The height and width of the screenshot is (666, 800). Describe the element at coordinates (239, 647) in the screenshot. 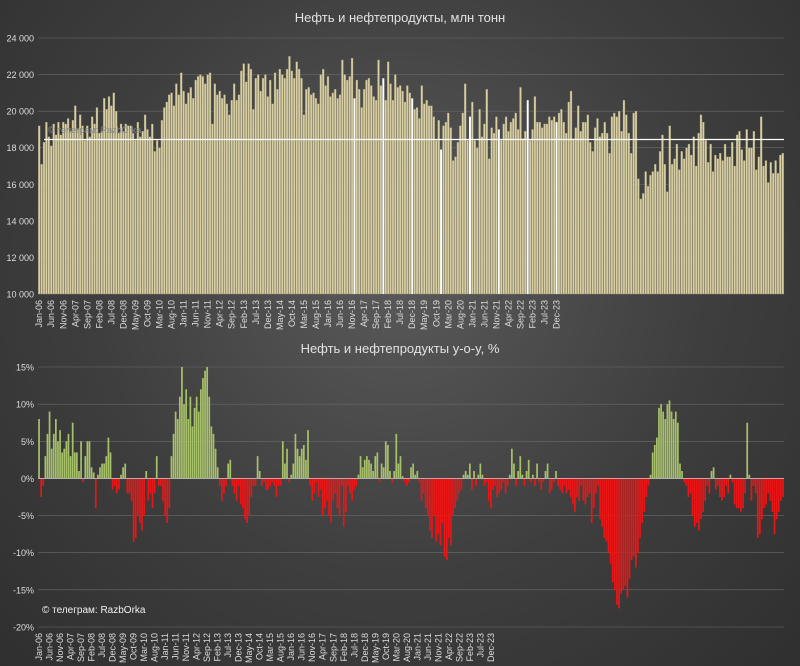

I see `x-tick-label: Dec-13` at that location.